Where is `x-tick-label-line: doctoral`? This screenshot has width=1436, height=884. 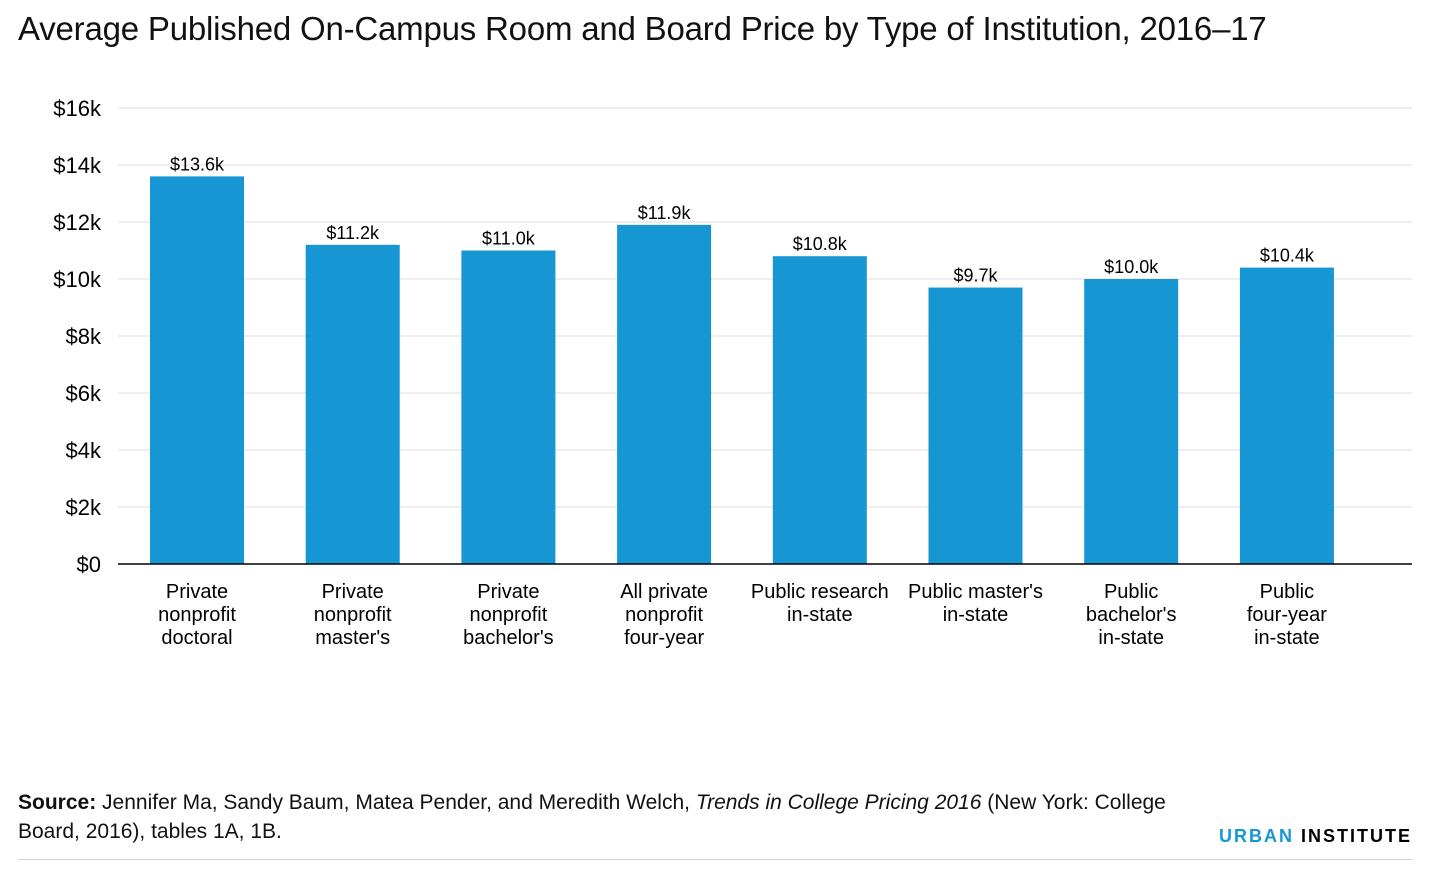
x-tick-label-line: doctoral is located at coordinates (196, 638).